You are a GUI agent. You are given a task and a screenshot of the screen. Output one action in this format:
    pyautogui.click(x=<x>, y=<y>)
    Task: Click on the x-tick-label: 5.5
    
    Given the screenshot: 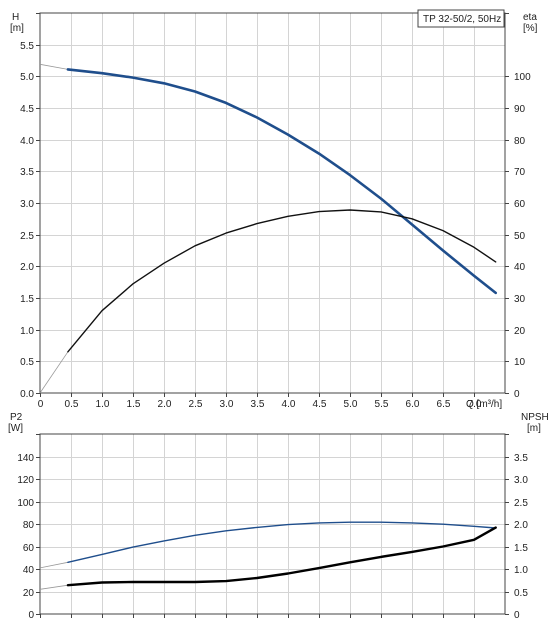 What is the action you would take?
    pyautogui.click(x=382, y=404)
    